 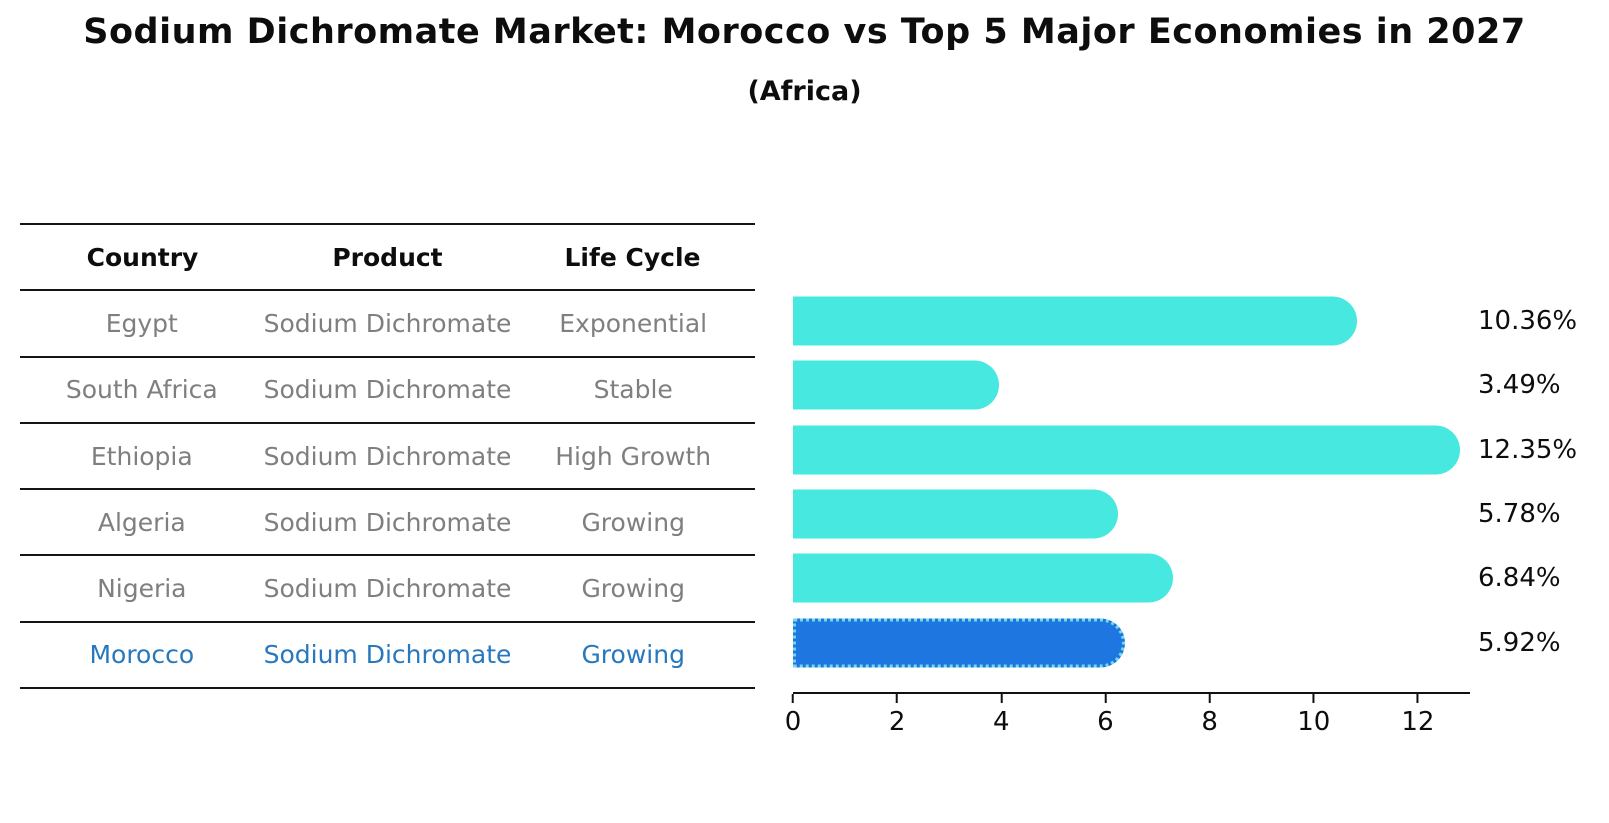 I want to click on table-row-egypt: Egypt Sodium Dichromate Exponential, so click(x=387, y=324).